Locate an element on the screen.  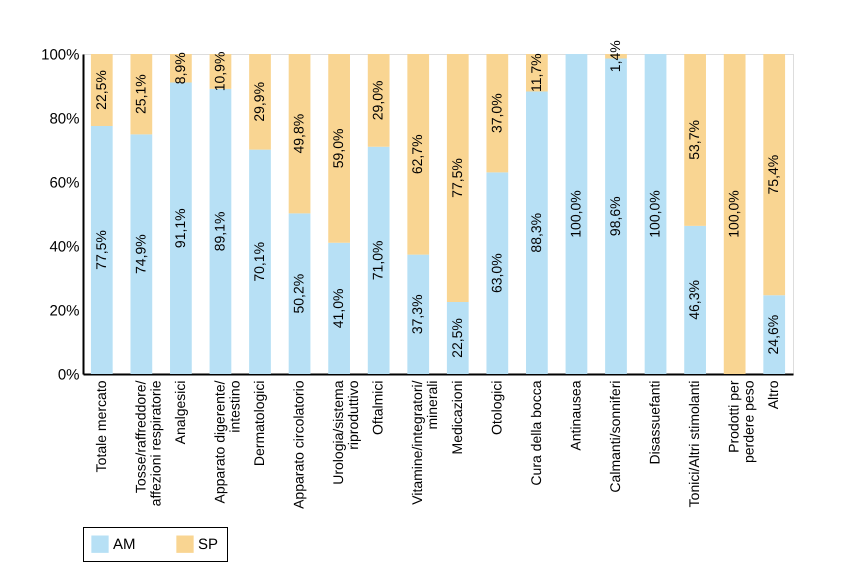
data-label: 63,0% is located at coordinates (496, 273).